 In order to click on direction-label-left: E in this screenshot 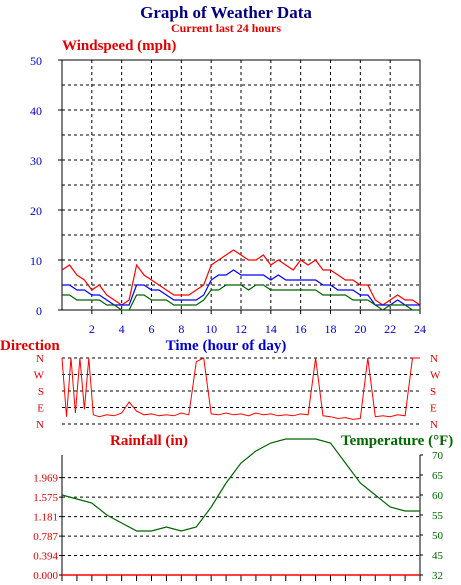, I will do `click(40, 409)`.